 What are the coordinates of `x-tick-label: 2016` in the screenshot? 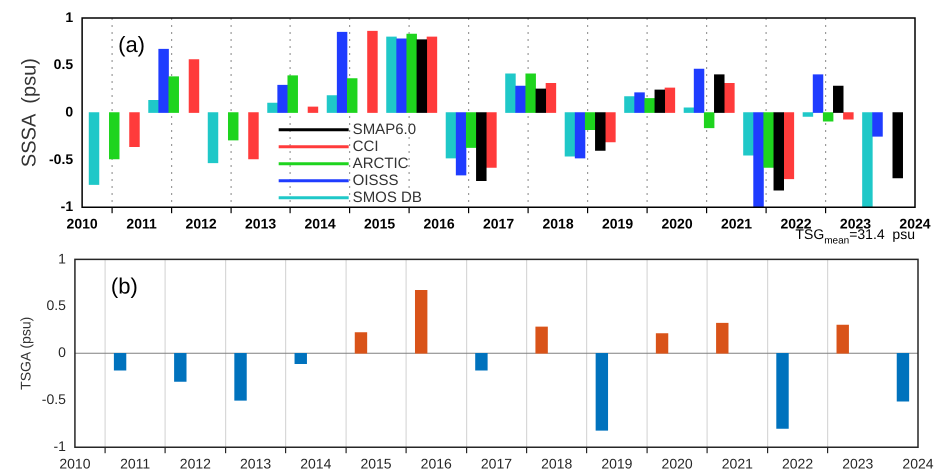 It's located at (439, 223).